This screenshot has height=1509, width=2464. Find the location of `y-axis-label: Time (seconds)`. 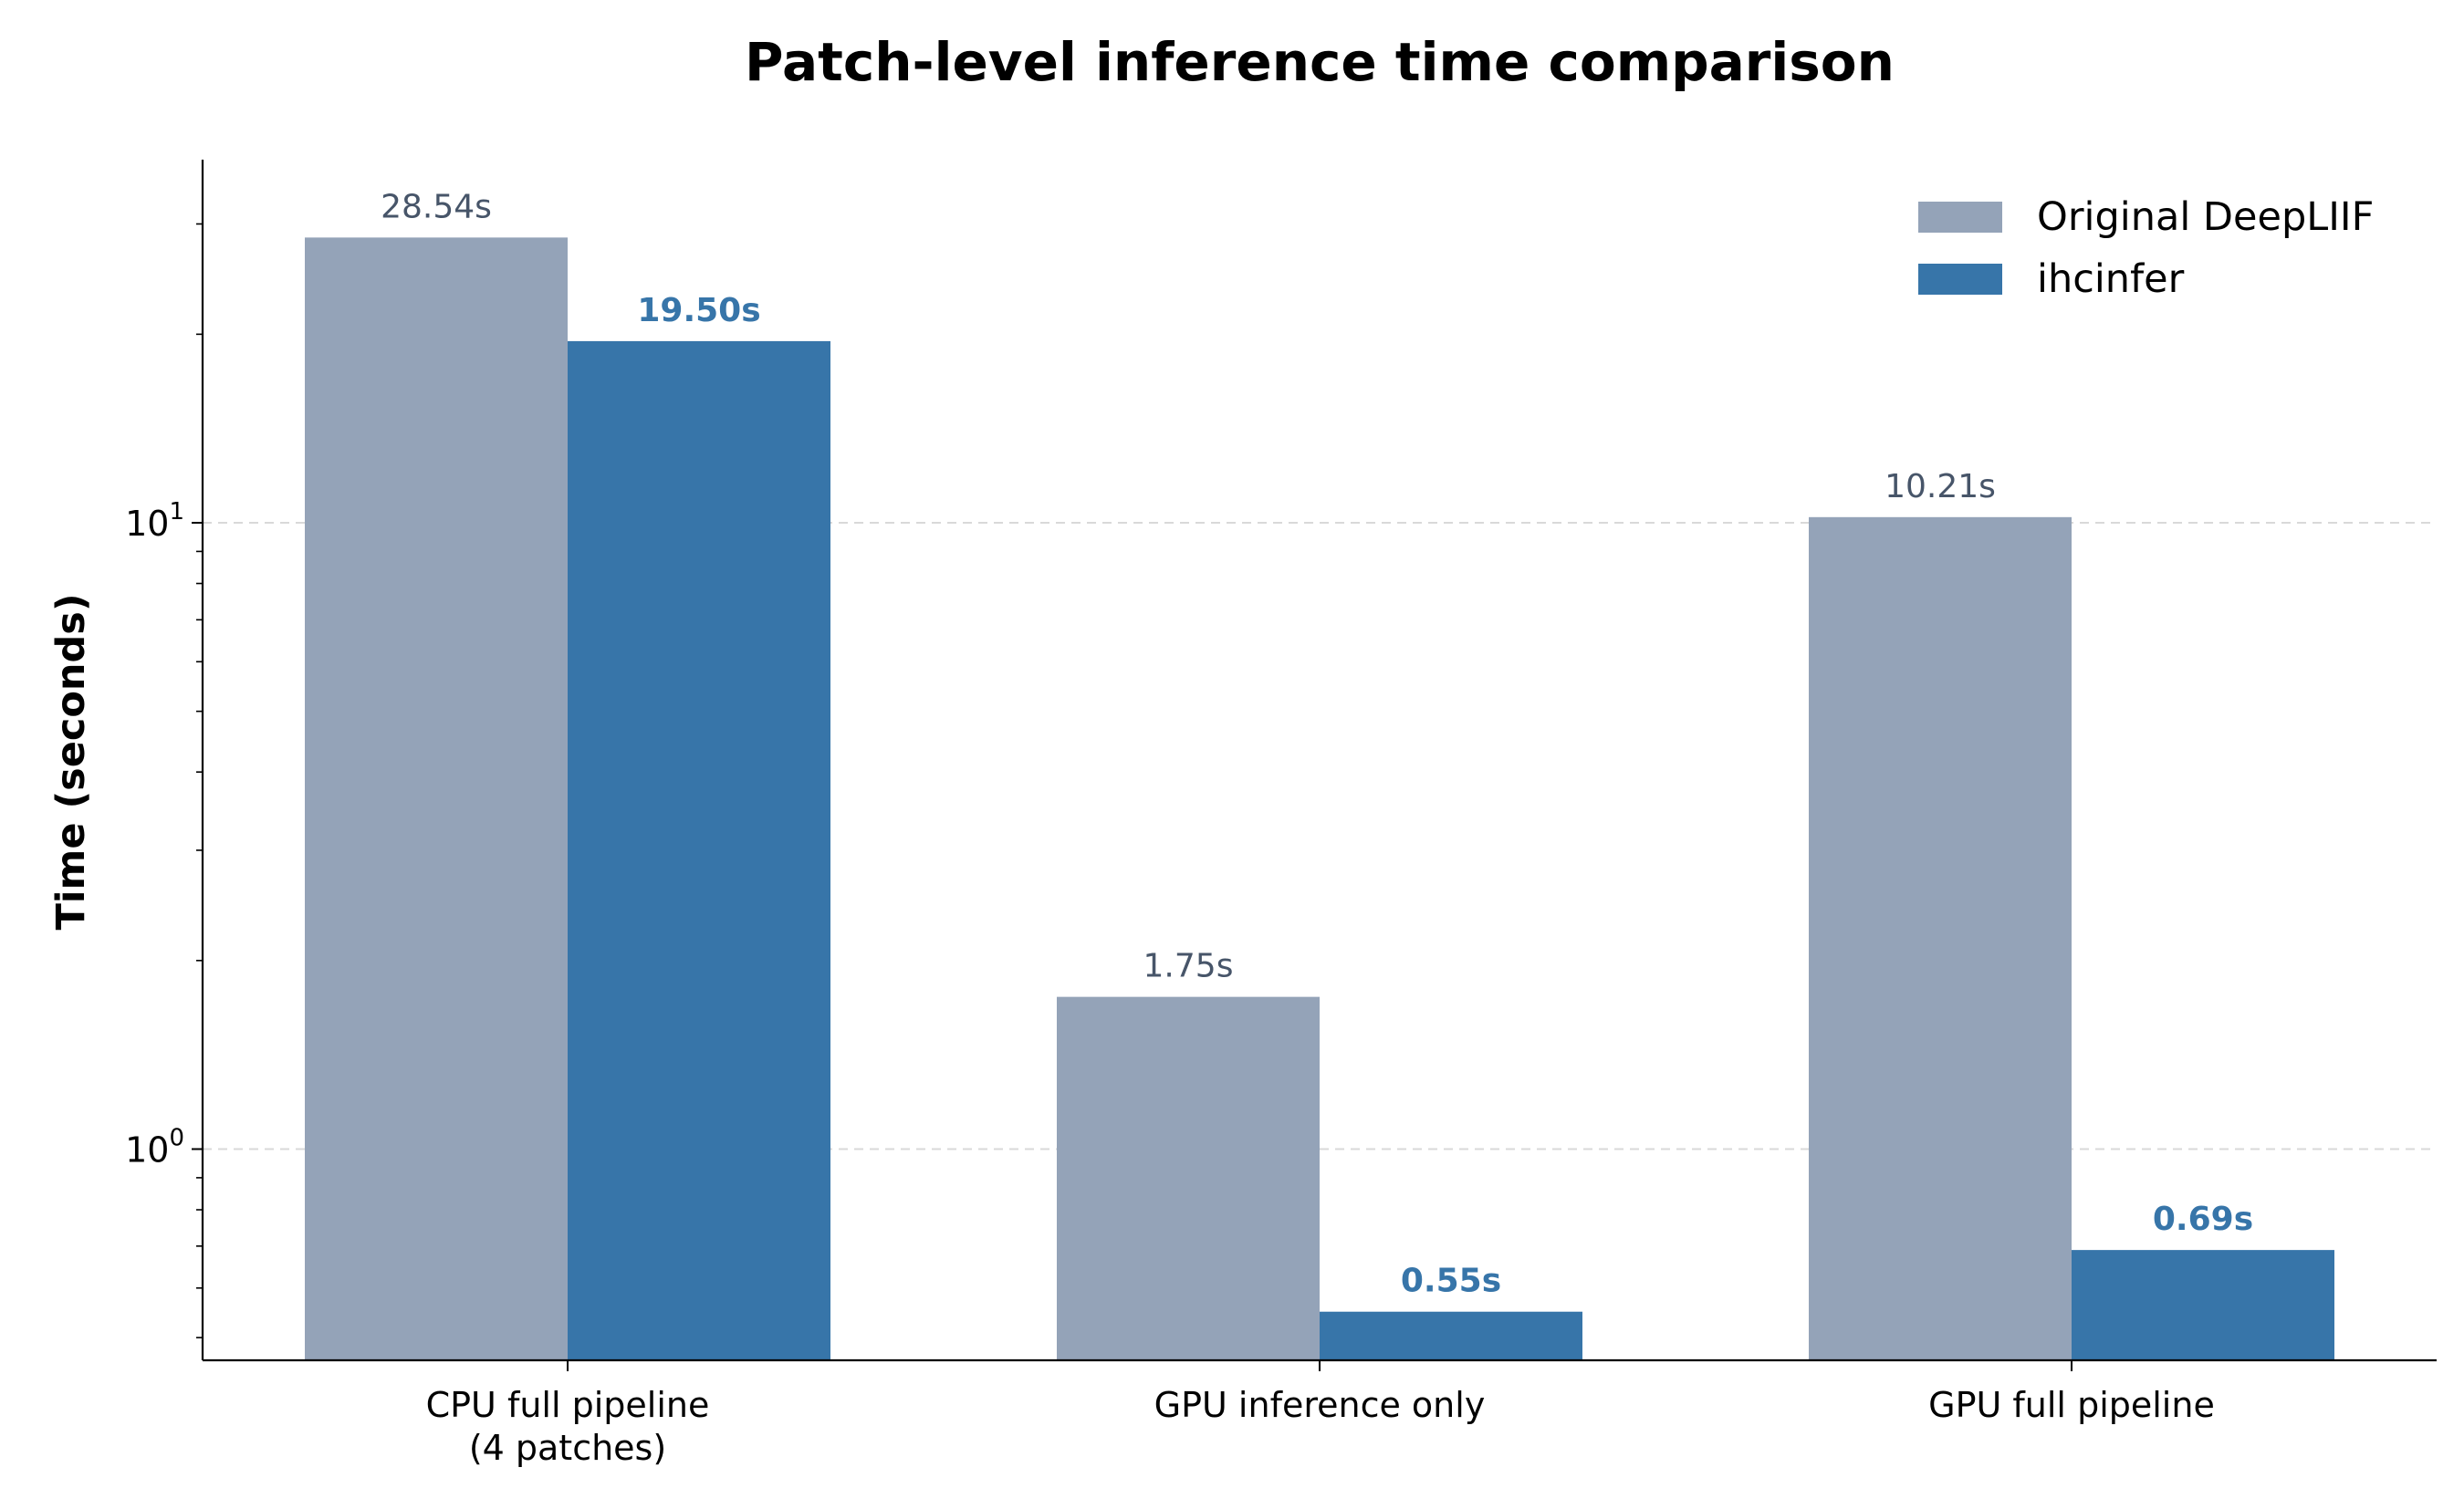

y-axis-label: Time (seconds) is located at coordinates (71, 761).